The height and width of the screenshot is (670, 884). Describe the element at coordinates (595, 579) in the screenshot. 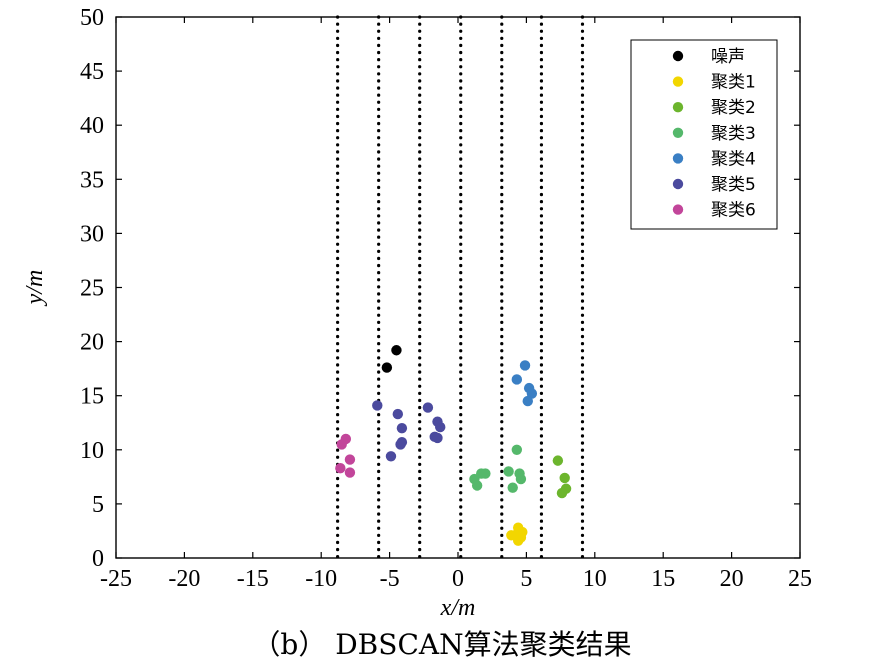

I see `x-tick-label: 10` at that location.